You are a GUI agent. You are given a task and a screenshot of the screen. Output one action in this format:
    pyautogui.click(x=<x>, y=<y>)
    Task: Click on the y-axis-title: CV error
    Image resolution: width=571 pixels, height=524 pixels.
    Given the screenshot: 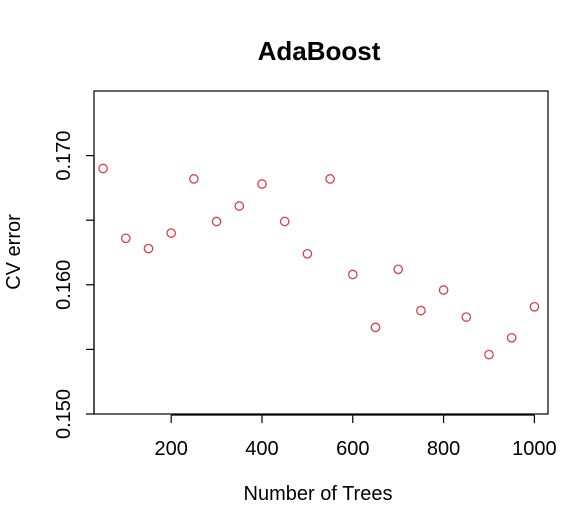 What is the action you would take?
    pyautogui.click(x=14, y=252)
    